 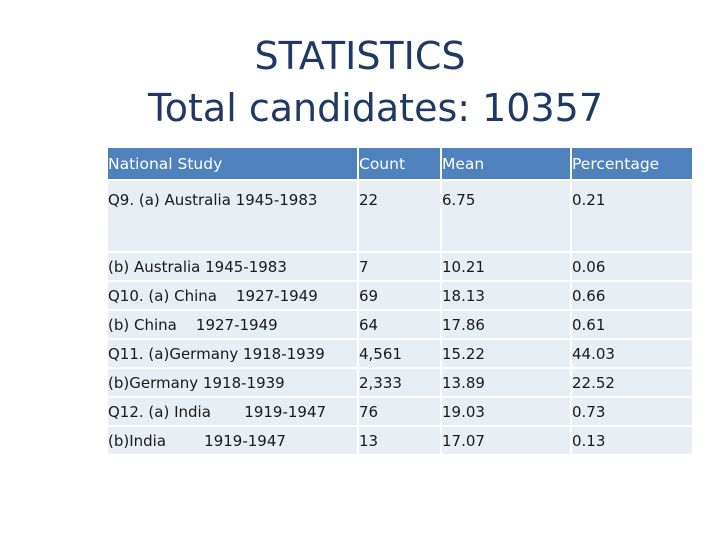 I want to click on count-cell: 2,333, so click(x=400, y=383).